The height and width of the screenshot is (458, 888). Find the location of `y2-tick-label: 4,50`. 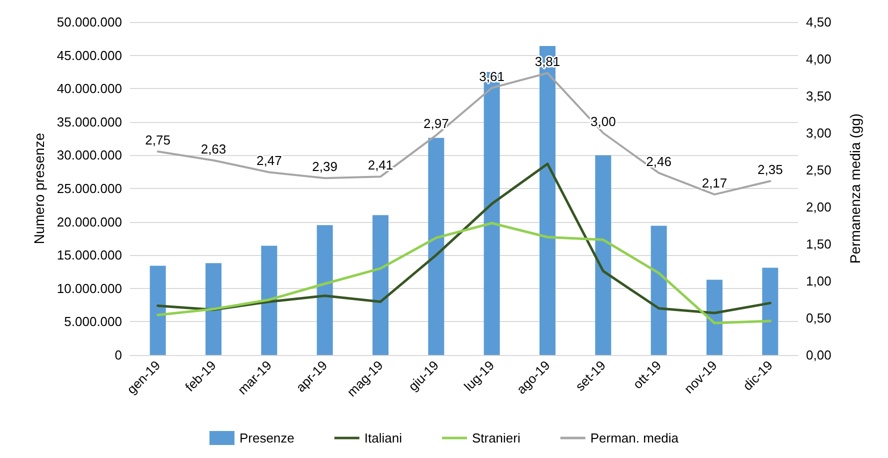

y2-tick-label: 4,50 is located at coordinates (819, 22).